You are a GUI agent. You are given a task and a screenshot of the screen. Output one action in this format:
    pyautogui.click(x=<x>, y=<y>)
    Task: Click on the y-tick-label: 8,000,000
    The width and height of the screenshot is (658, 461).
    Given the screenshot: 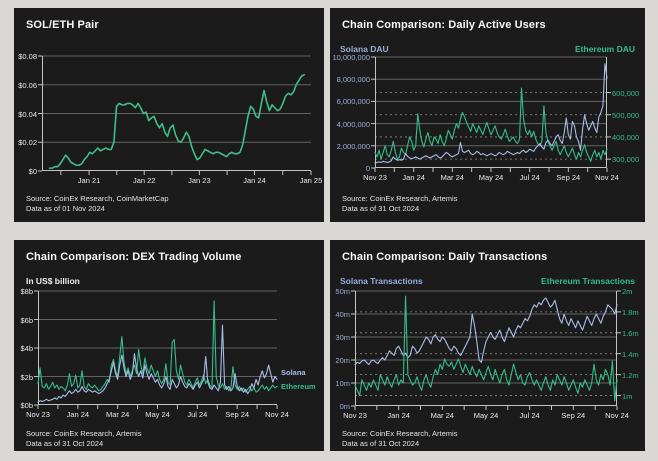 What is the action you would take?
    pyautogui.click(x=353, y=80)
    